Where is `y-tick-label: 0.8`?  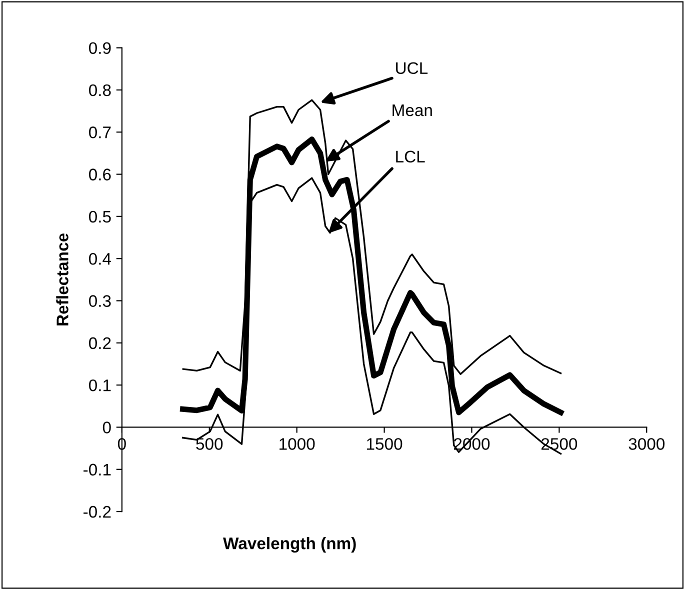 y-tick-label: 0.8 is located at coordinates (100, 90).